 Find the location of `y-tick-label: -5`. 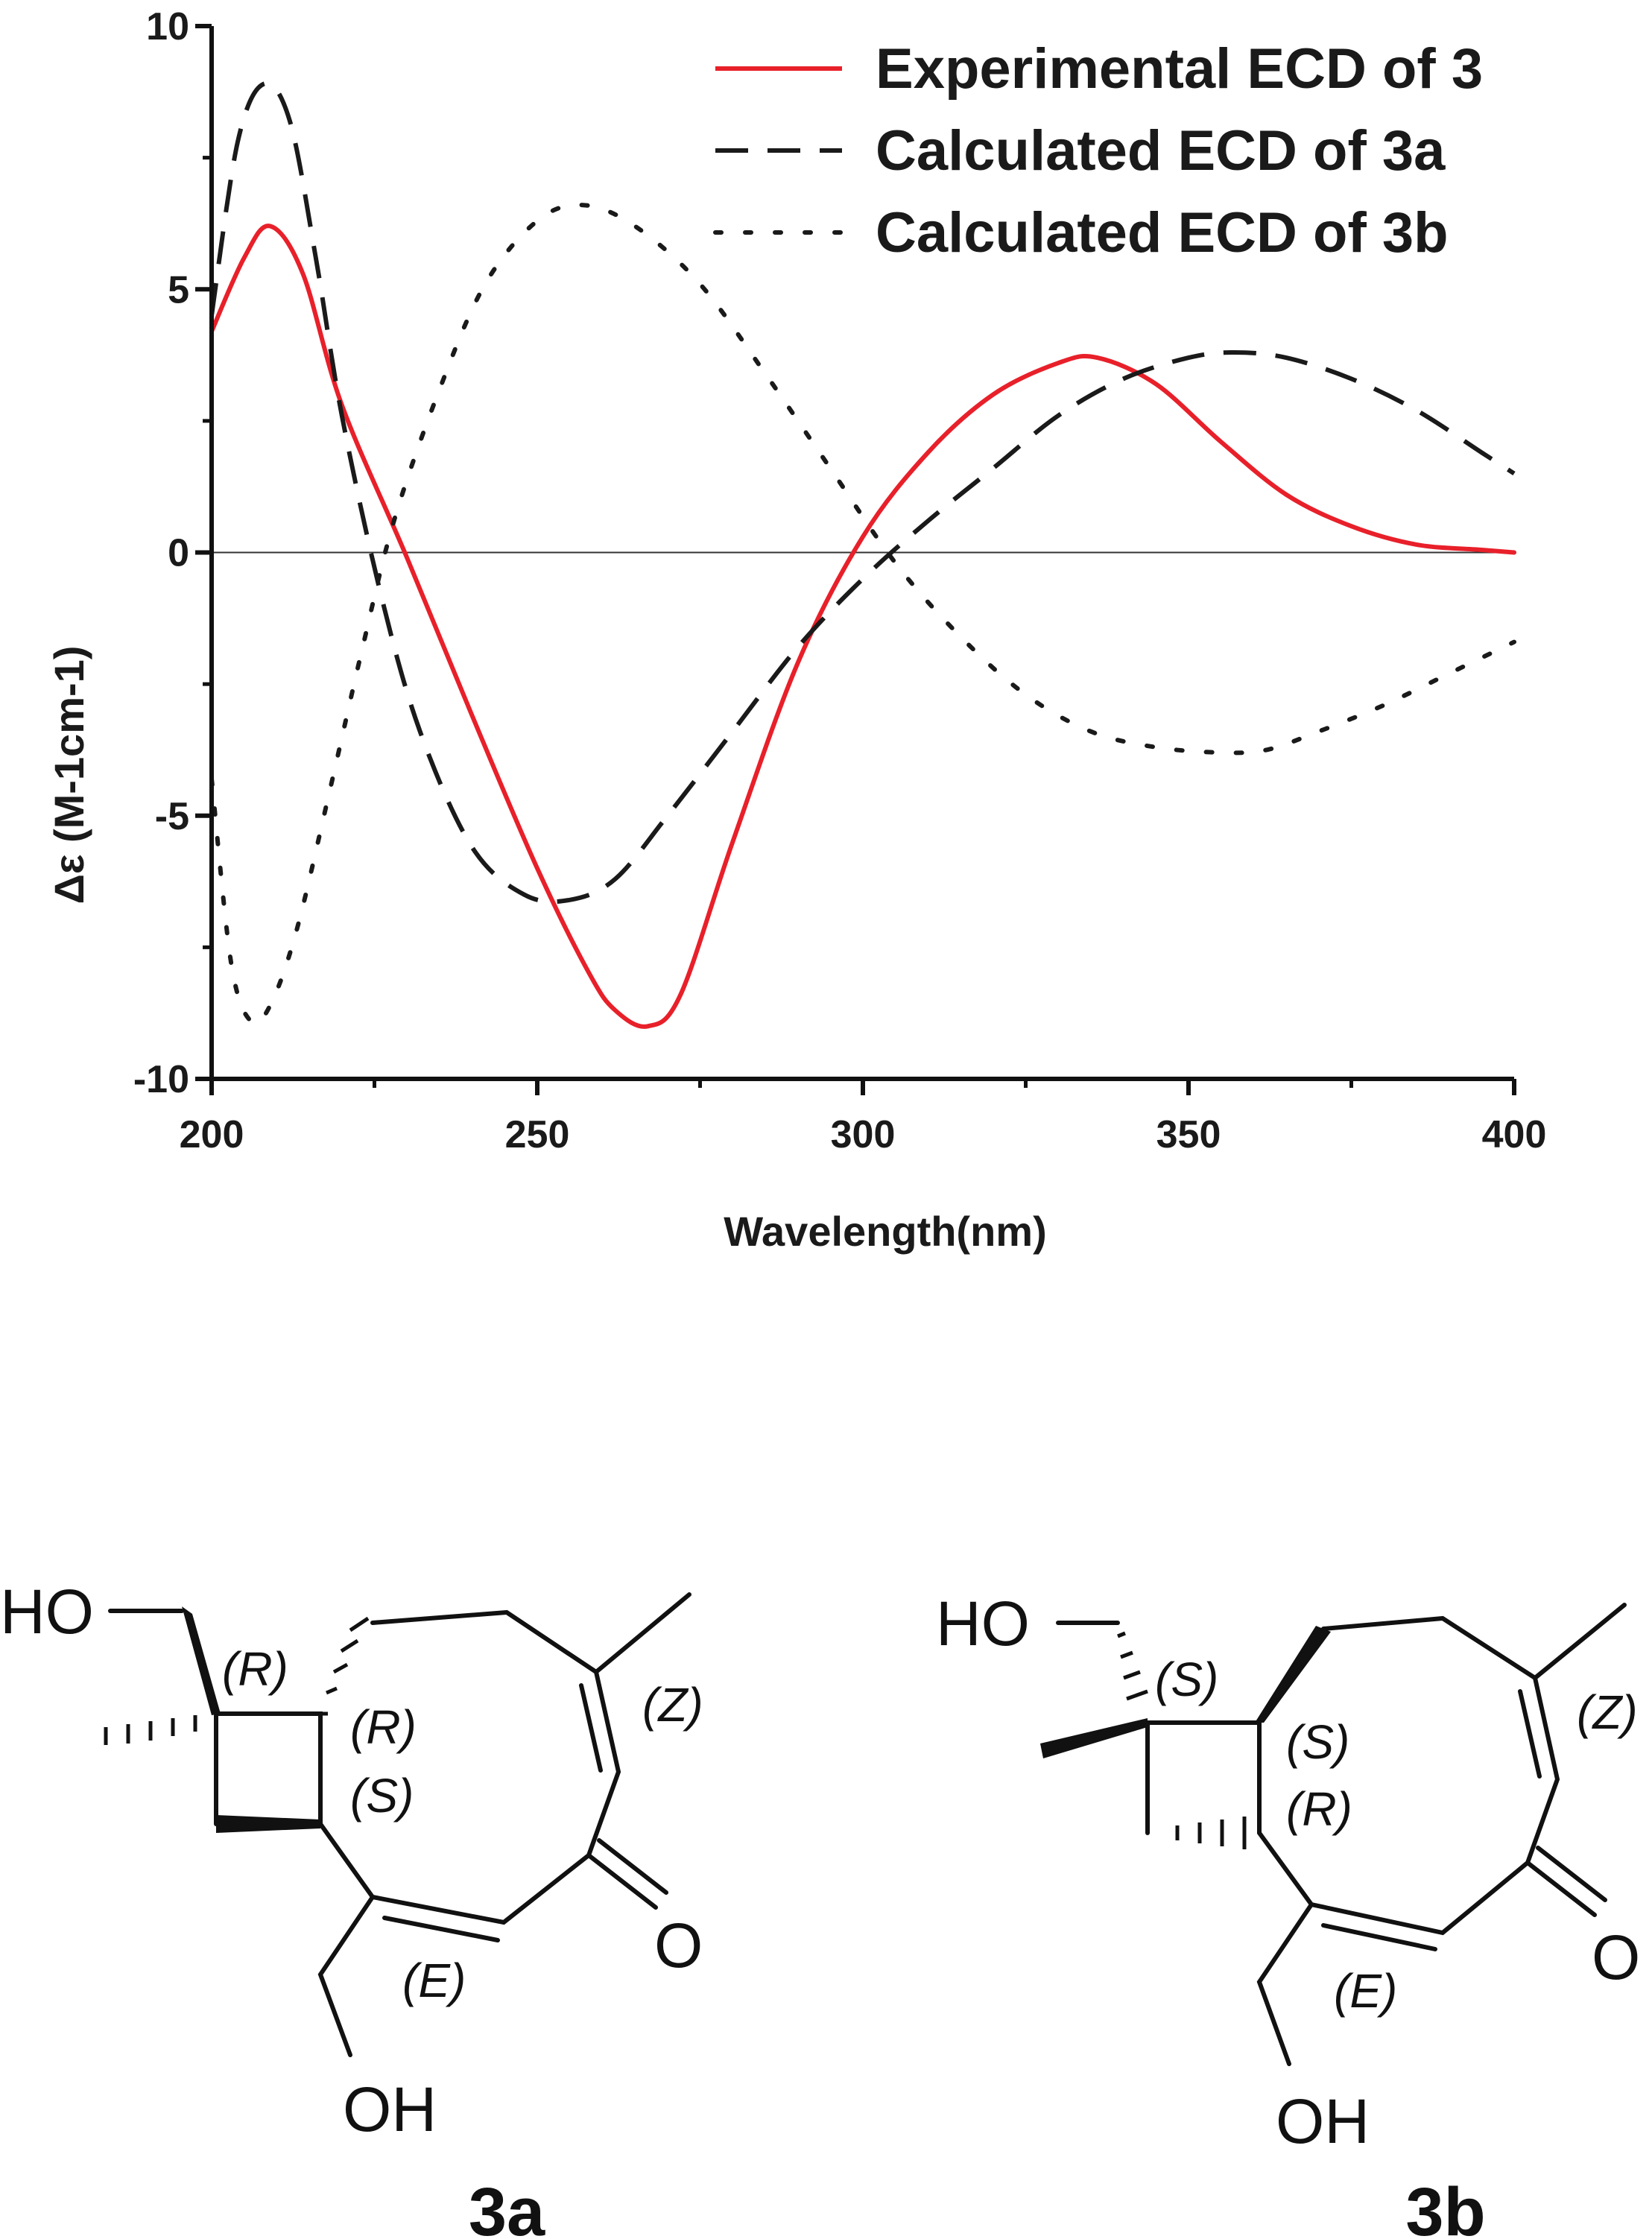

y-tick-label: -5 is located at coordinates (172, 817).